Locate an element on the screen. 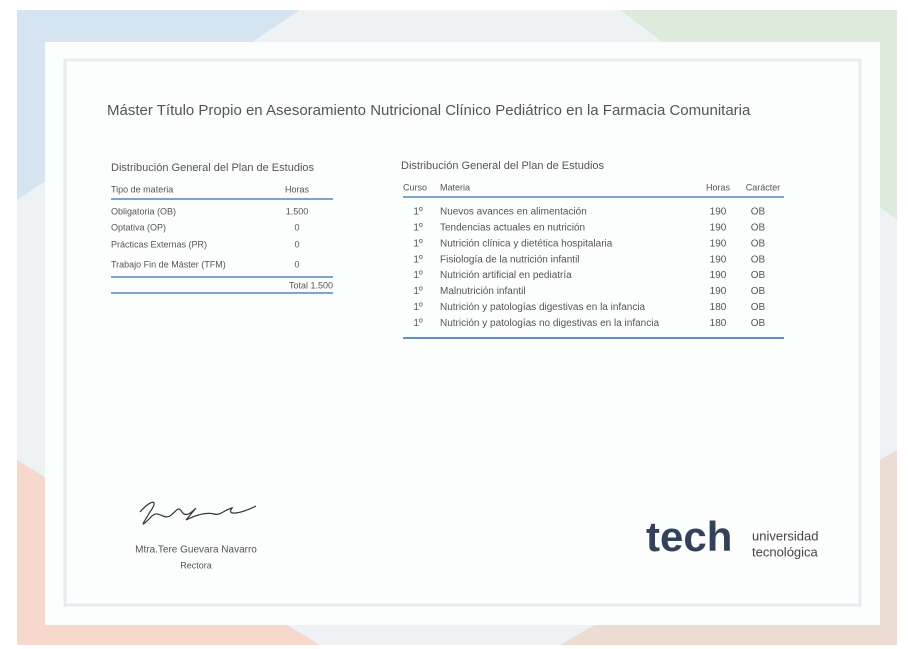  total: Total 1.500 is located at coordinates (311, 285).